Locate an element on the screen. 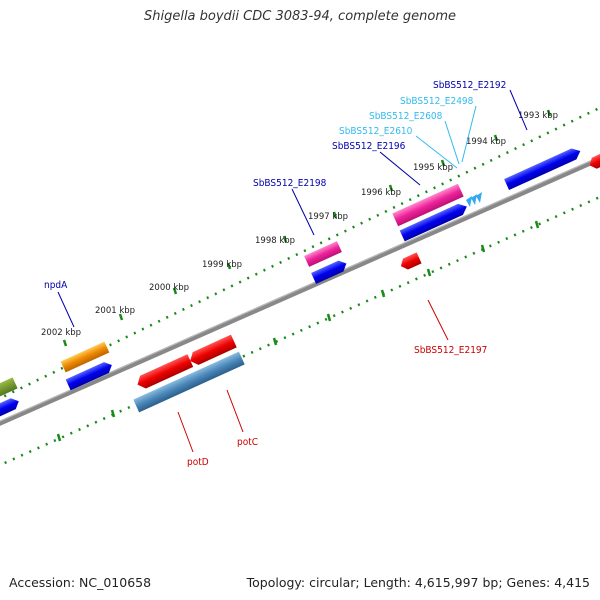 Image resolution: width=600 pixels, height=600 pixels. scale-label: 2001 kbp is located at coordinates (115, 311).